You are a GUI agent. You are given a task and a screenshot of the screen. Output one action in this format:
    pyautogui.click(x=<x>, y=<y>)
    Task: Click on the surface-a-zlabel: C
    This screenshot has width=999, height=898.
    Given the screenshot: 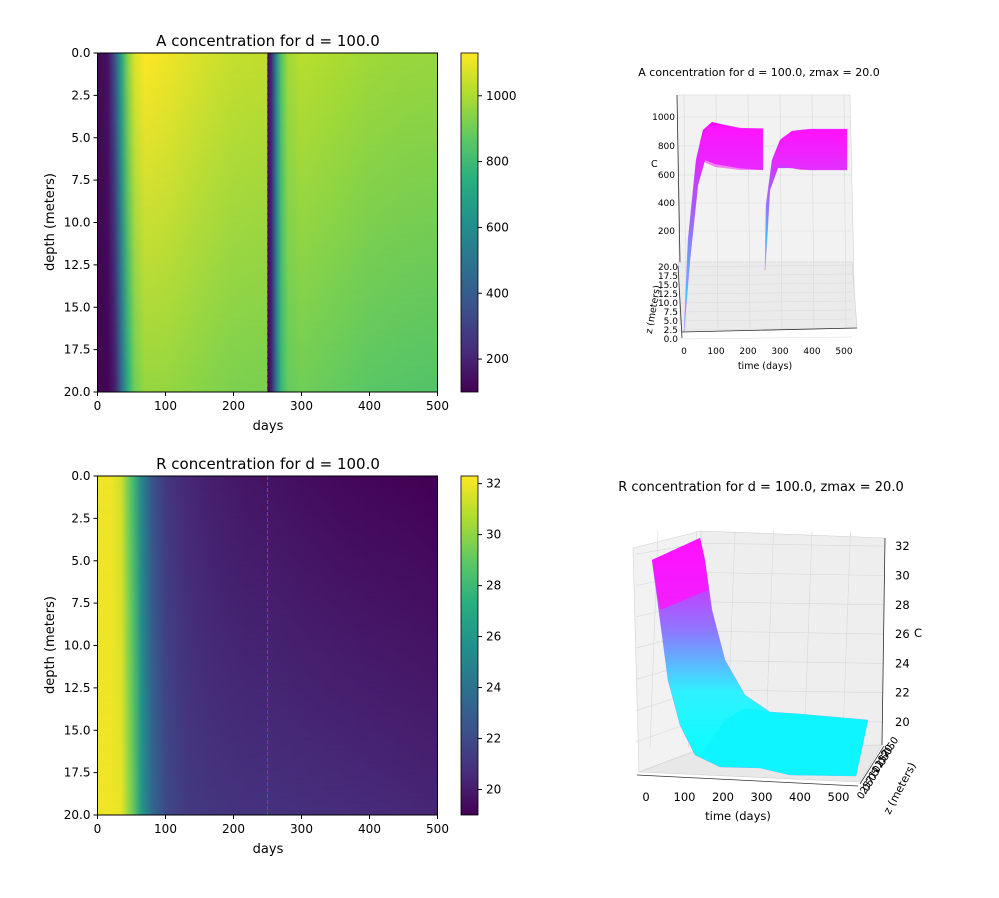 What is the action you would take?
    pyautogui.click(x=654, y=164)
    